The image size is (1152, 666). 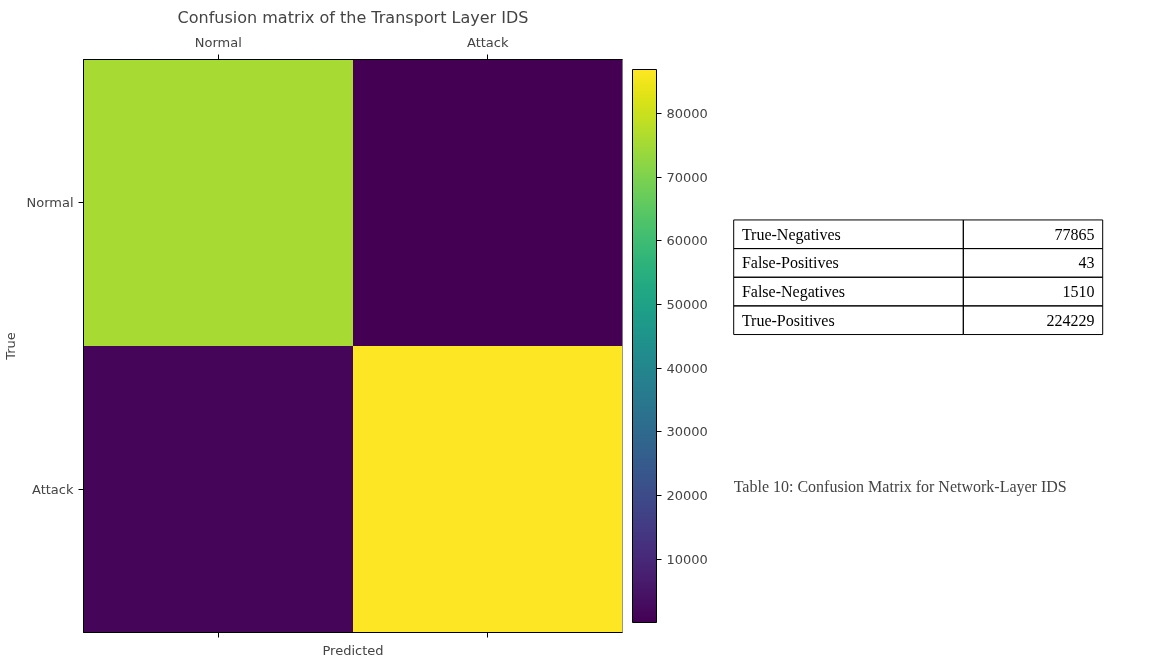 I want to click on y-axis-title: True, so click(x=11, y=346).